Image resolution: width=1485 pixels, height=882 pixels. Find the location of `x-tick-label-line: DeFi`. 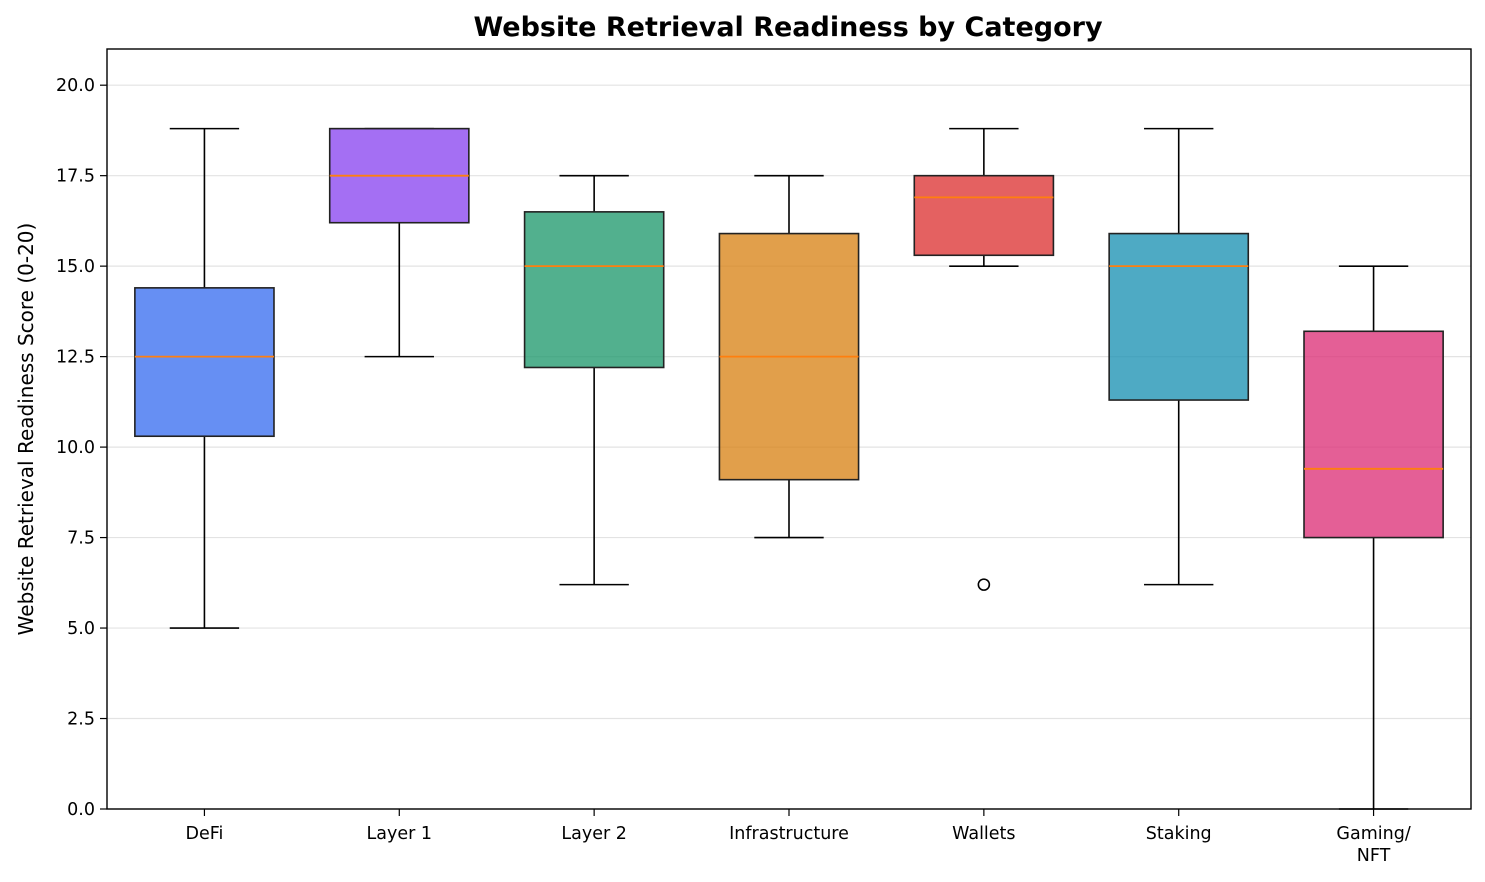

x-tick-label-line: DeFi is located at coordinates (204, 834).